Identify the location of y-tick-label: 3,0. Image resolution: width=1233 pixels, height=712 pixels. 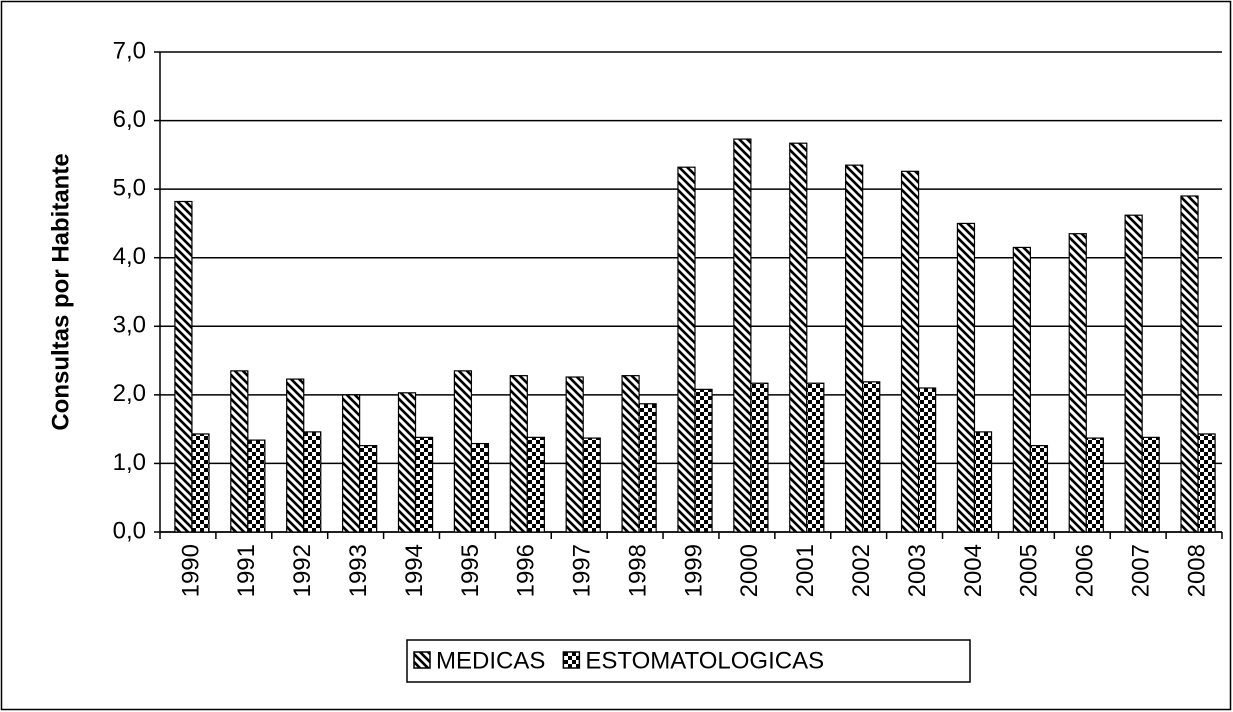
(129, 325).